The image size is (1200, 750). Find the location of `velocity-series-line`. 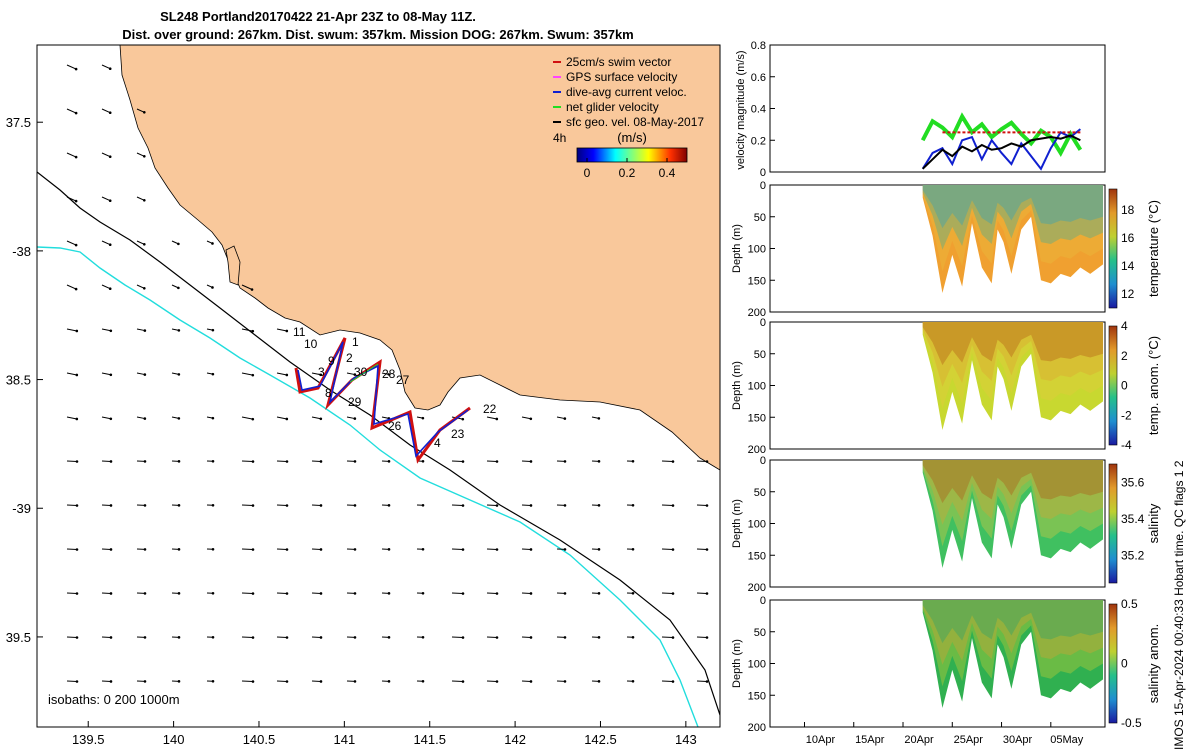

velocity-series-line is located at coordinates (1001, 149).